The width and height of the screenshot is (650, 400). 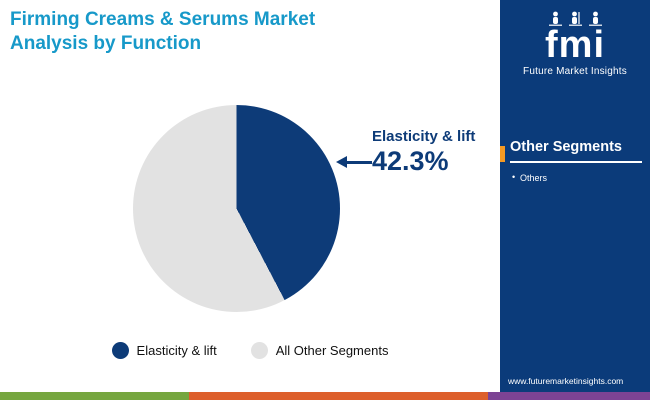 What do you see at coordinates (566, 147) in the screenshot?
I see `section-title: Other Segments` at bounding box center [566, 147].